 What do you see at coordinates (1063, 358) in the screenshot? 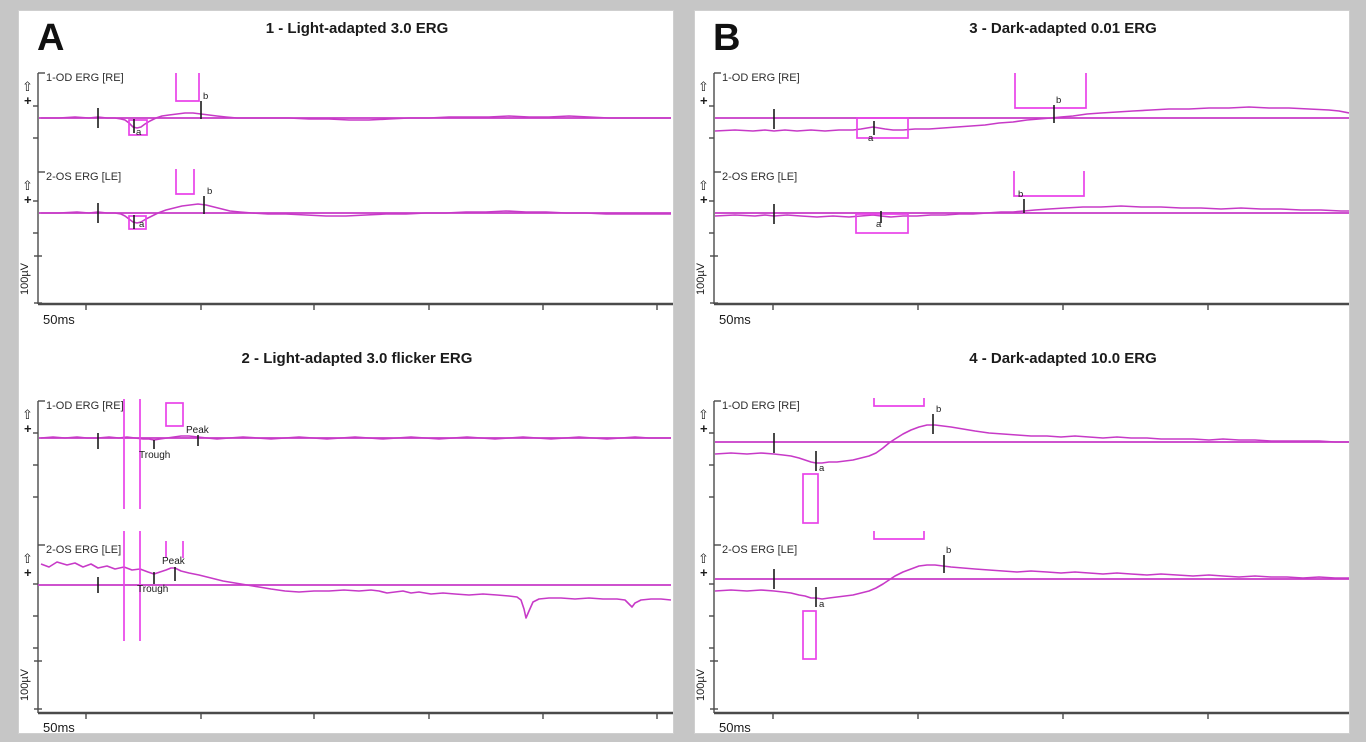
I see `chart-title: 4 - Dark-adapted 10.0 ERG` at bounding box center [1063, 358].